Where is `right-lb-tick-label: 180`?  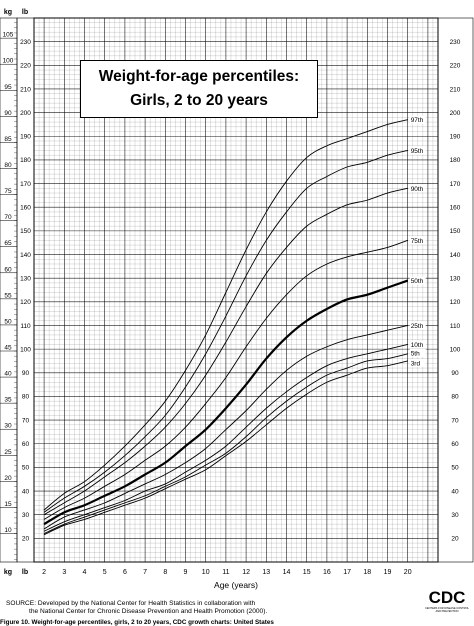
right-lb-tick-label: 180 is located at coordinates (455, 160).